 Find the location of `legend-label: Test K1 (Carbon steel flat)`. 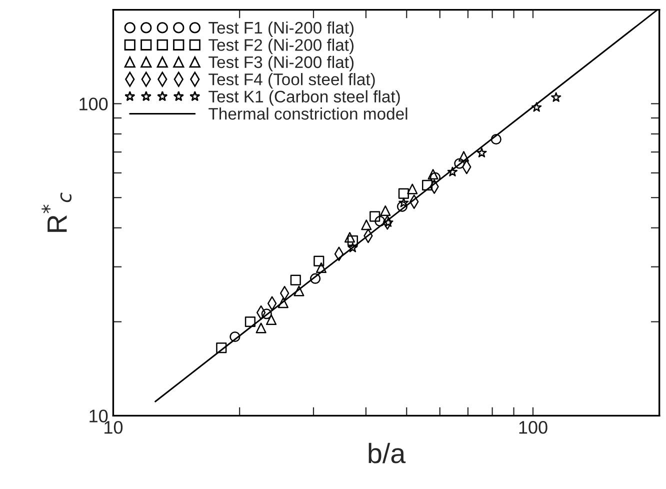

legend-label: Test K1 (Carbon steel flat) is located at coordinates (304, 98).